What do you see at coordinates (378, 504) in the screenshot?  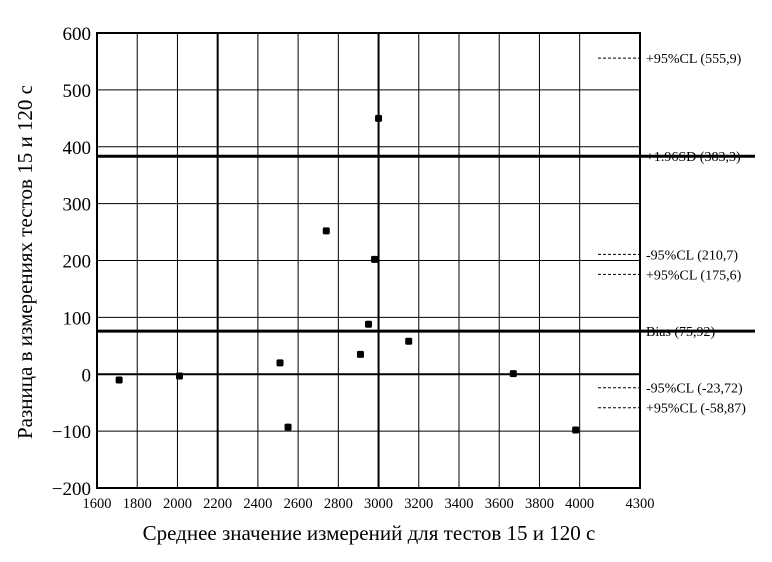 I see `x-tick-label: 3000` at bounding box center [378, 504].